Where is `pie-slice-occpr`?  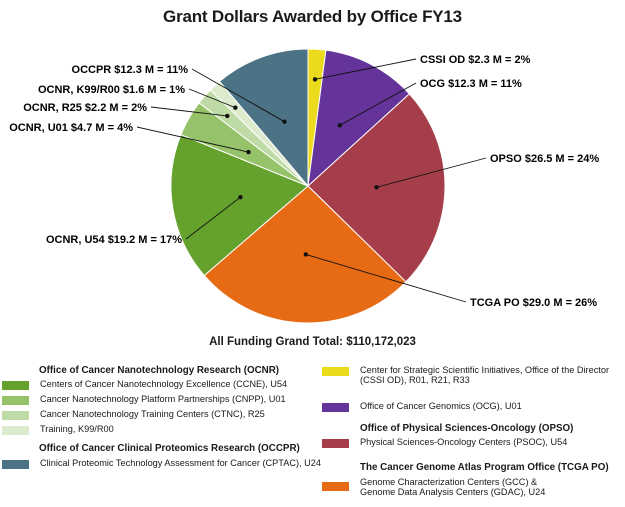
pie-slice-occpr is located at coordinates (263, 118).